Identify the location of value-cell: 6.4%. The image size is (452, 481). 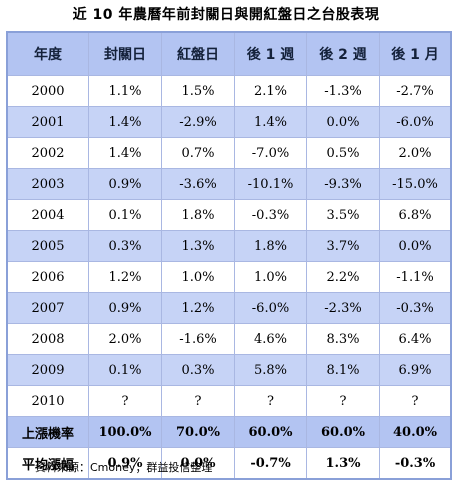
(415, 339).